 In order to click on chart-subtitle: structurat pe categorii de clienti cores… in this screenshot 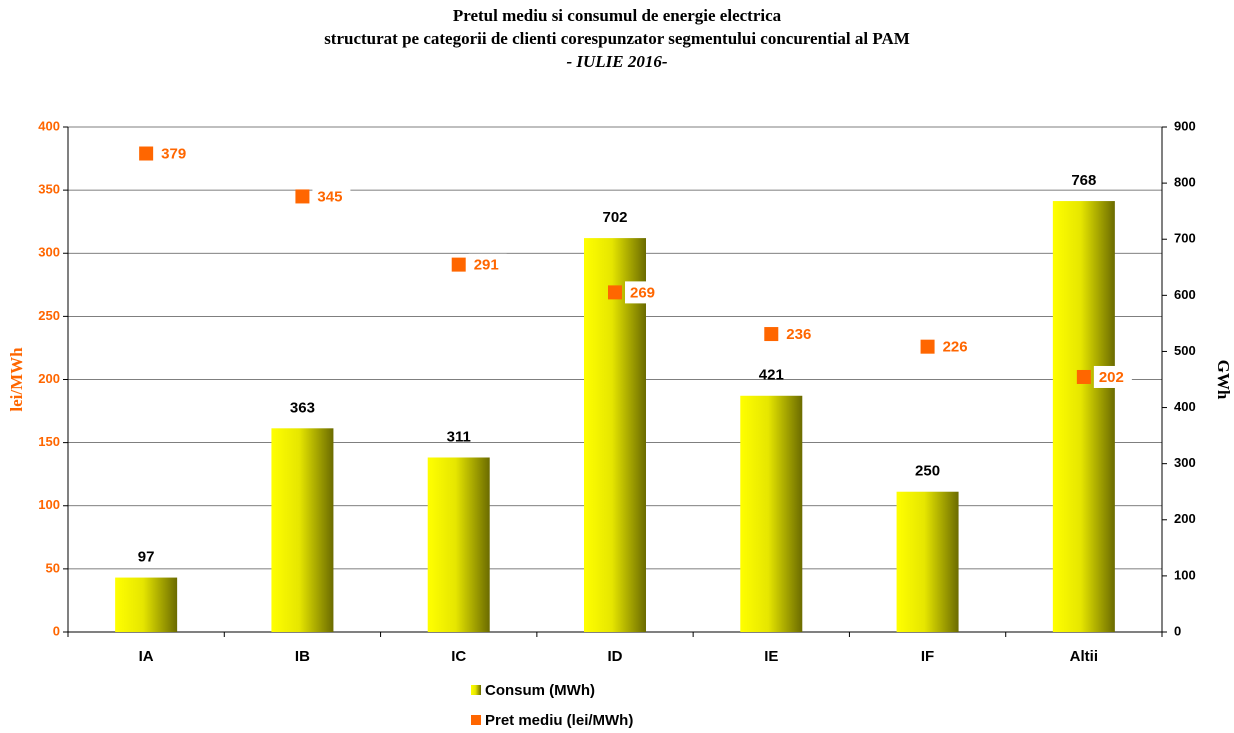, I will do `click(617, 38)`.